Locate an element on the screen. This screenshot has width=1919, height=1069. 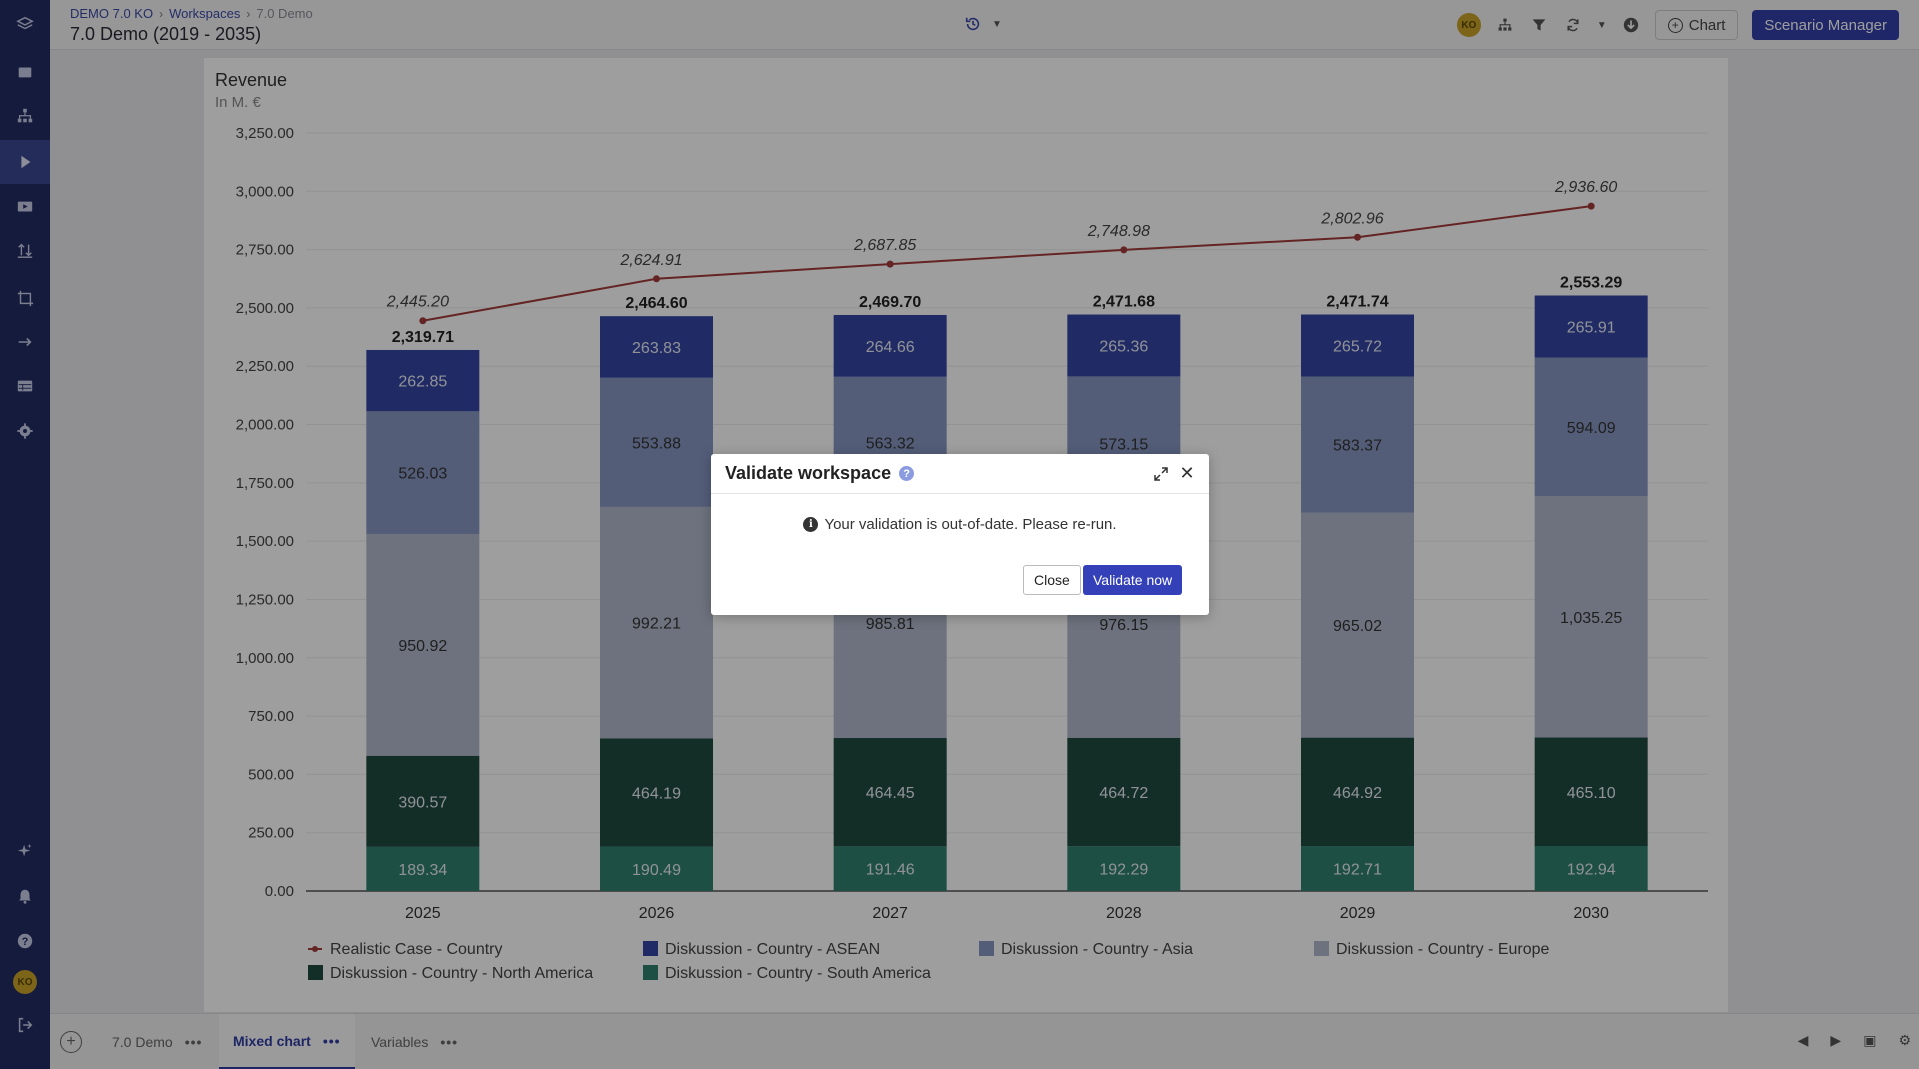
bar-value-label: 992.21 is located at coordinates (656, 624).